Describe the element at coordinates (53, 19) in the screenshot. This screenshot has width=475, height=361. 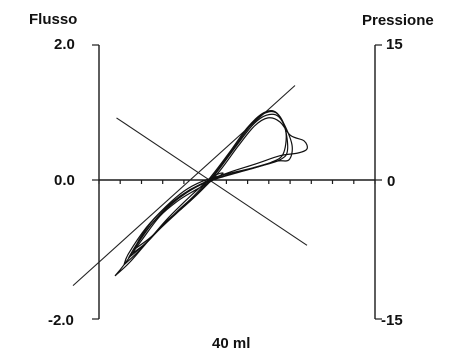
I see `left-axis-title: Flusso` at that location.